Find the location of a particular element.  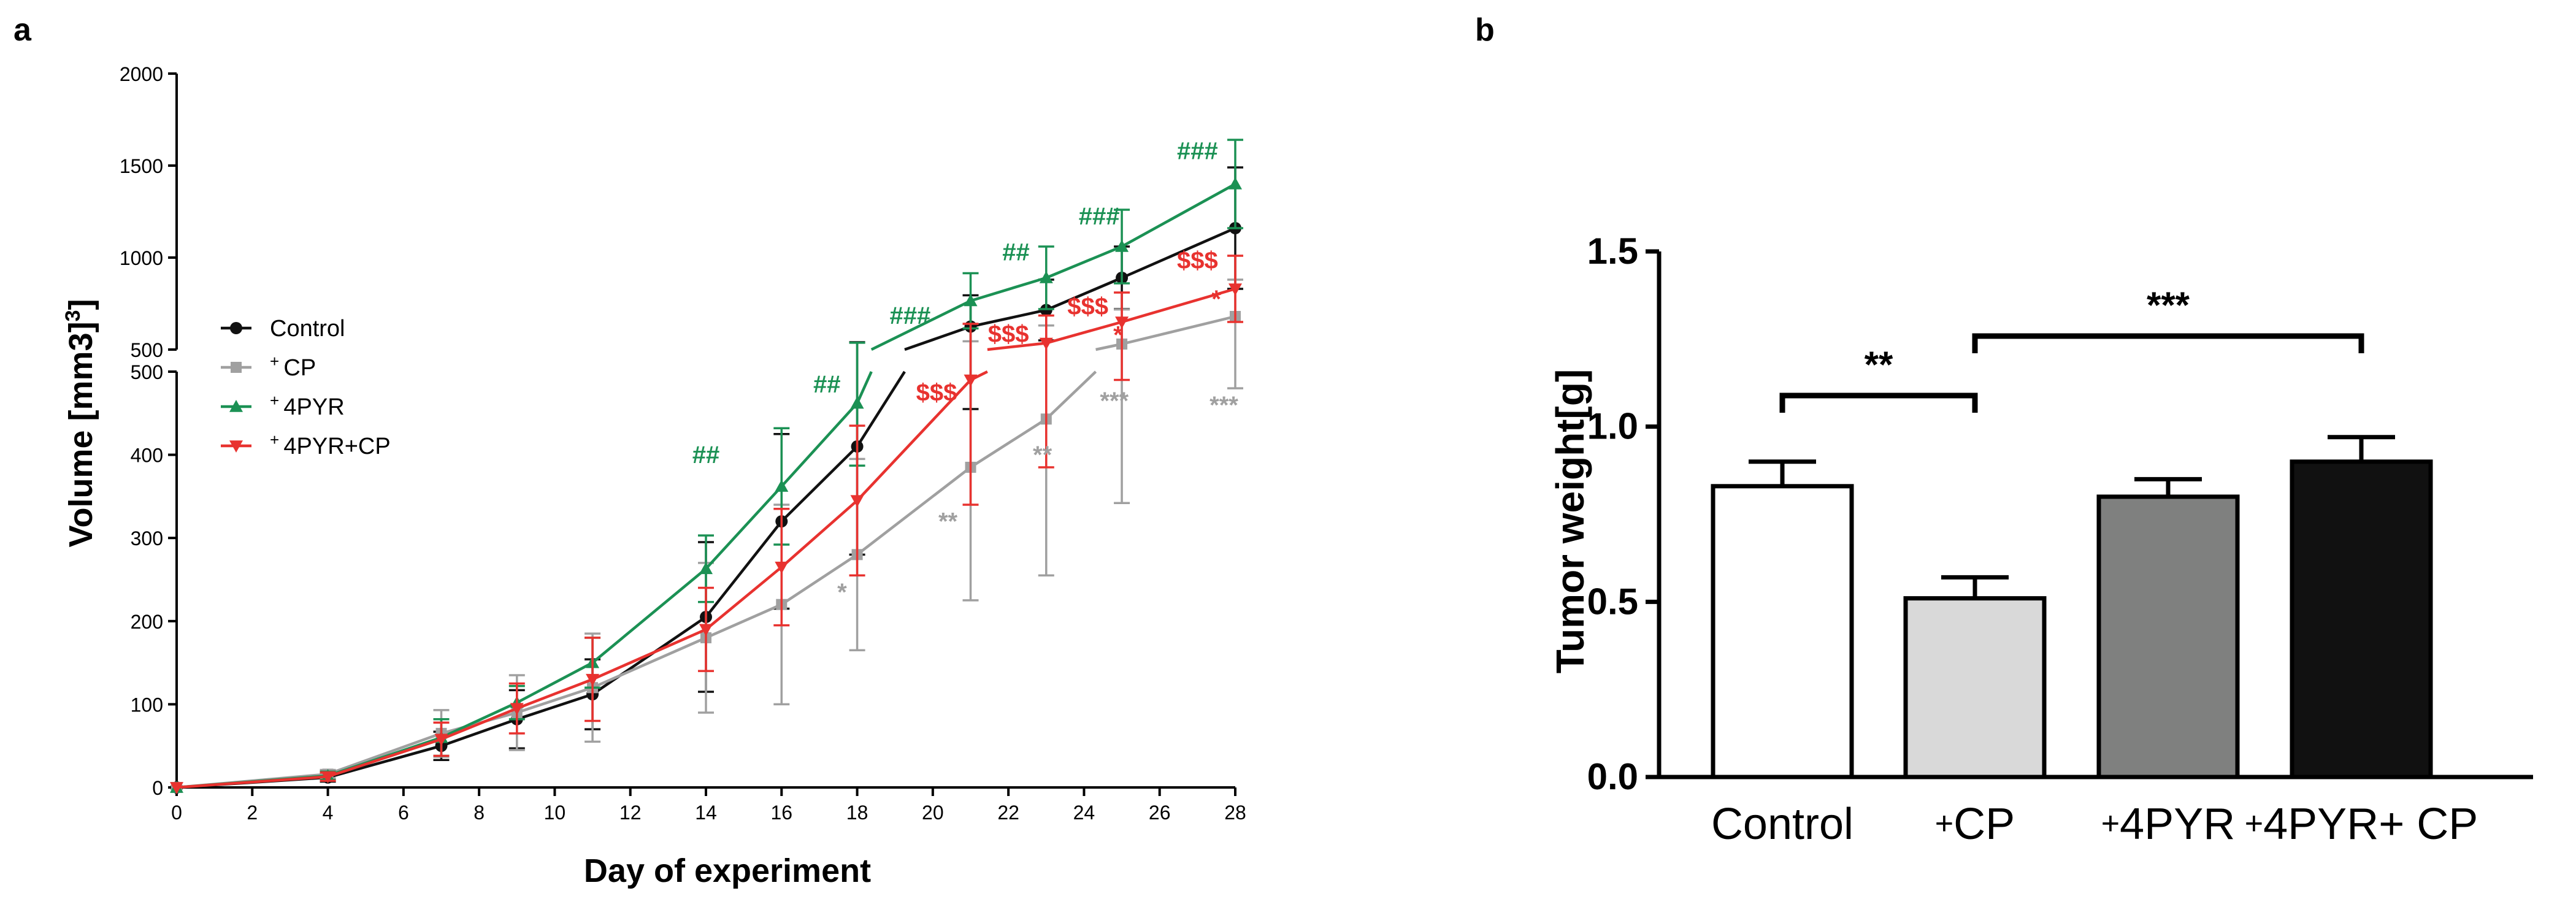

x-axis-label: Day of experiment is located at coordinates (727, 871).